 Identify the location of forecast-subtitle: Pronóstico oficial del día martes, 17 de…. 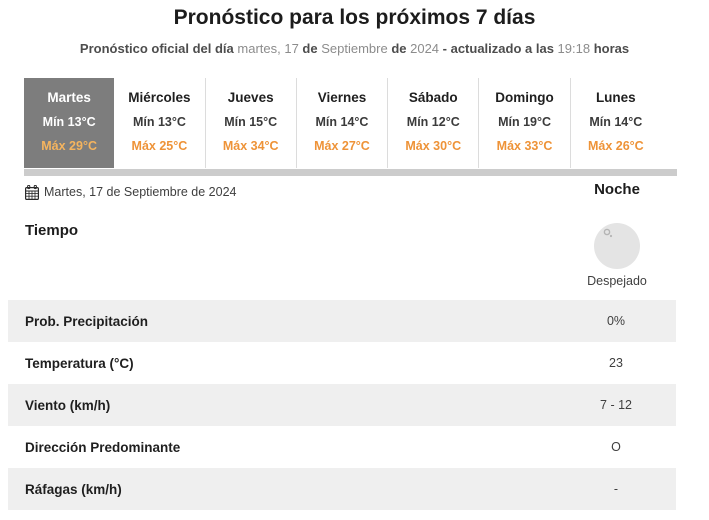
(354, 48).